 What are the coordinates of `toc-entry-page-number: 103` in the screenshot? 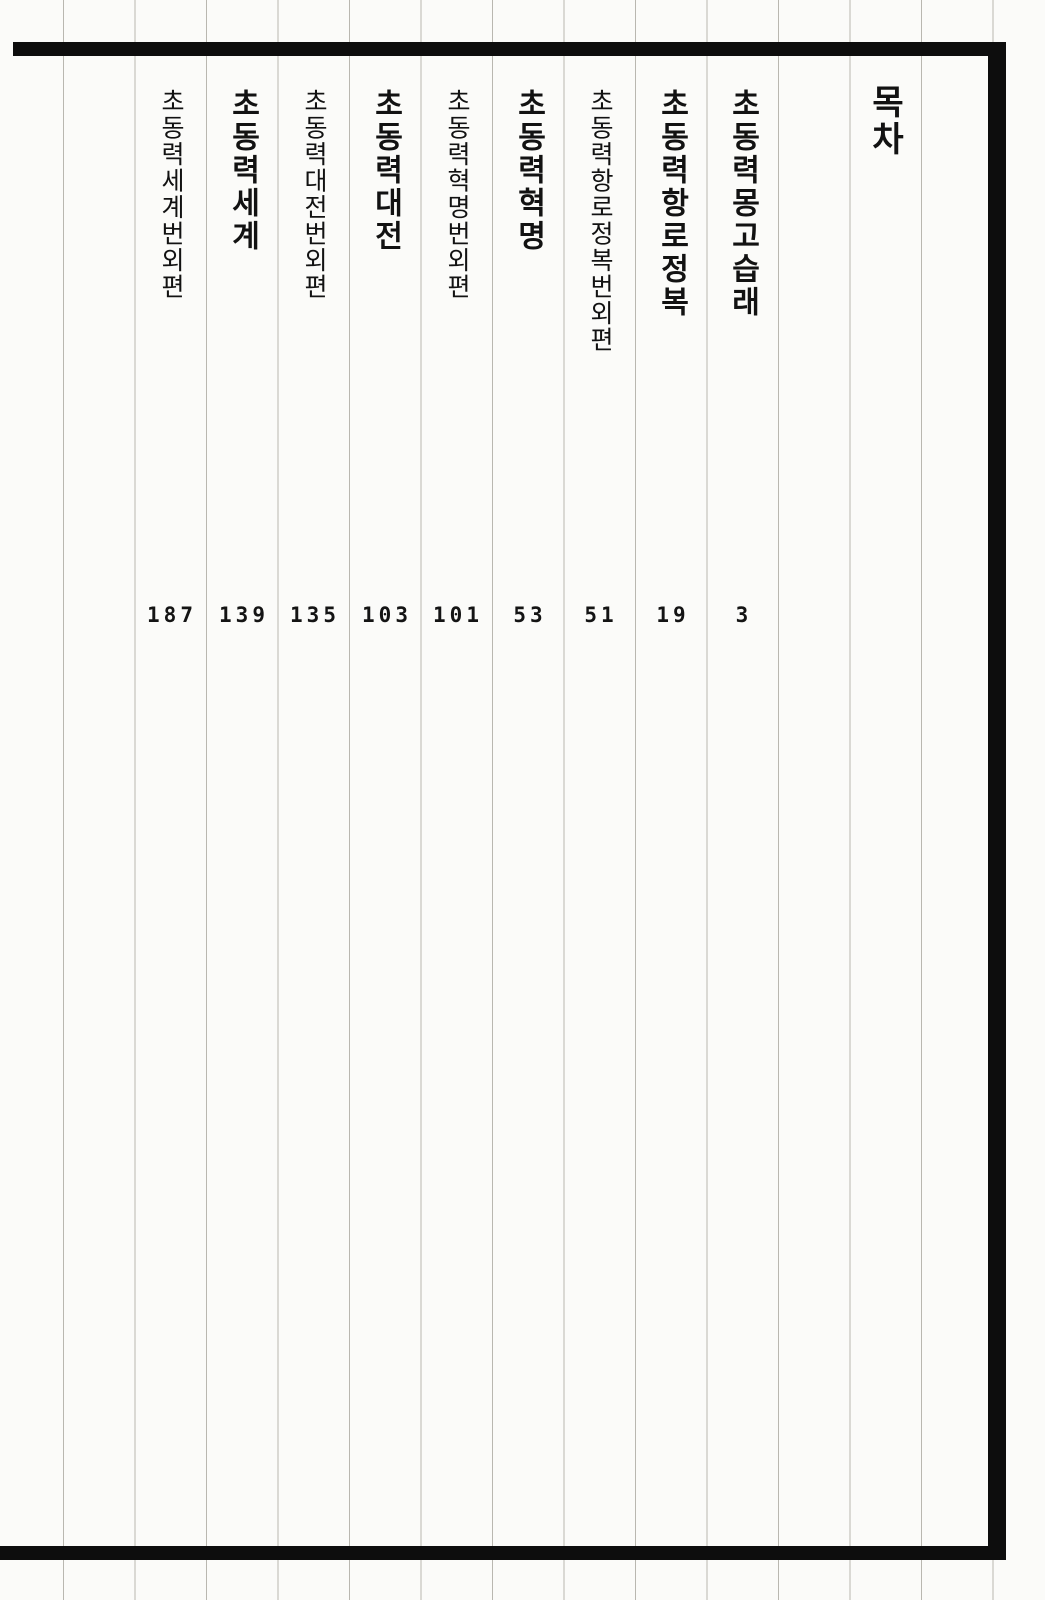 It's located at (387, 615).